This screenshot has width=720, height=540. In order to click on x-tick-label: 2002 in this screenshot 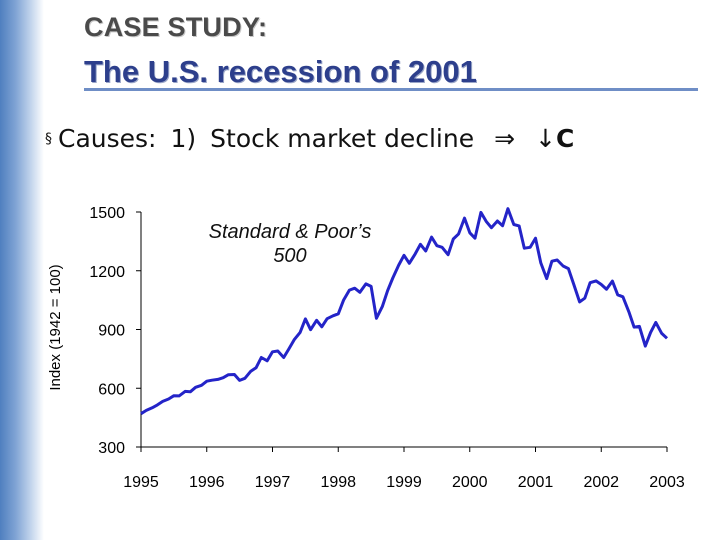, I will do `click(601, 482)`.